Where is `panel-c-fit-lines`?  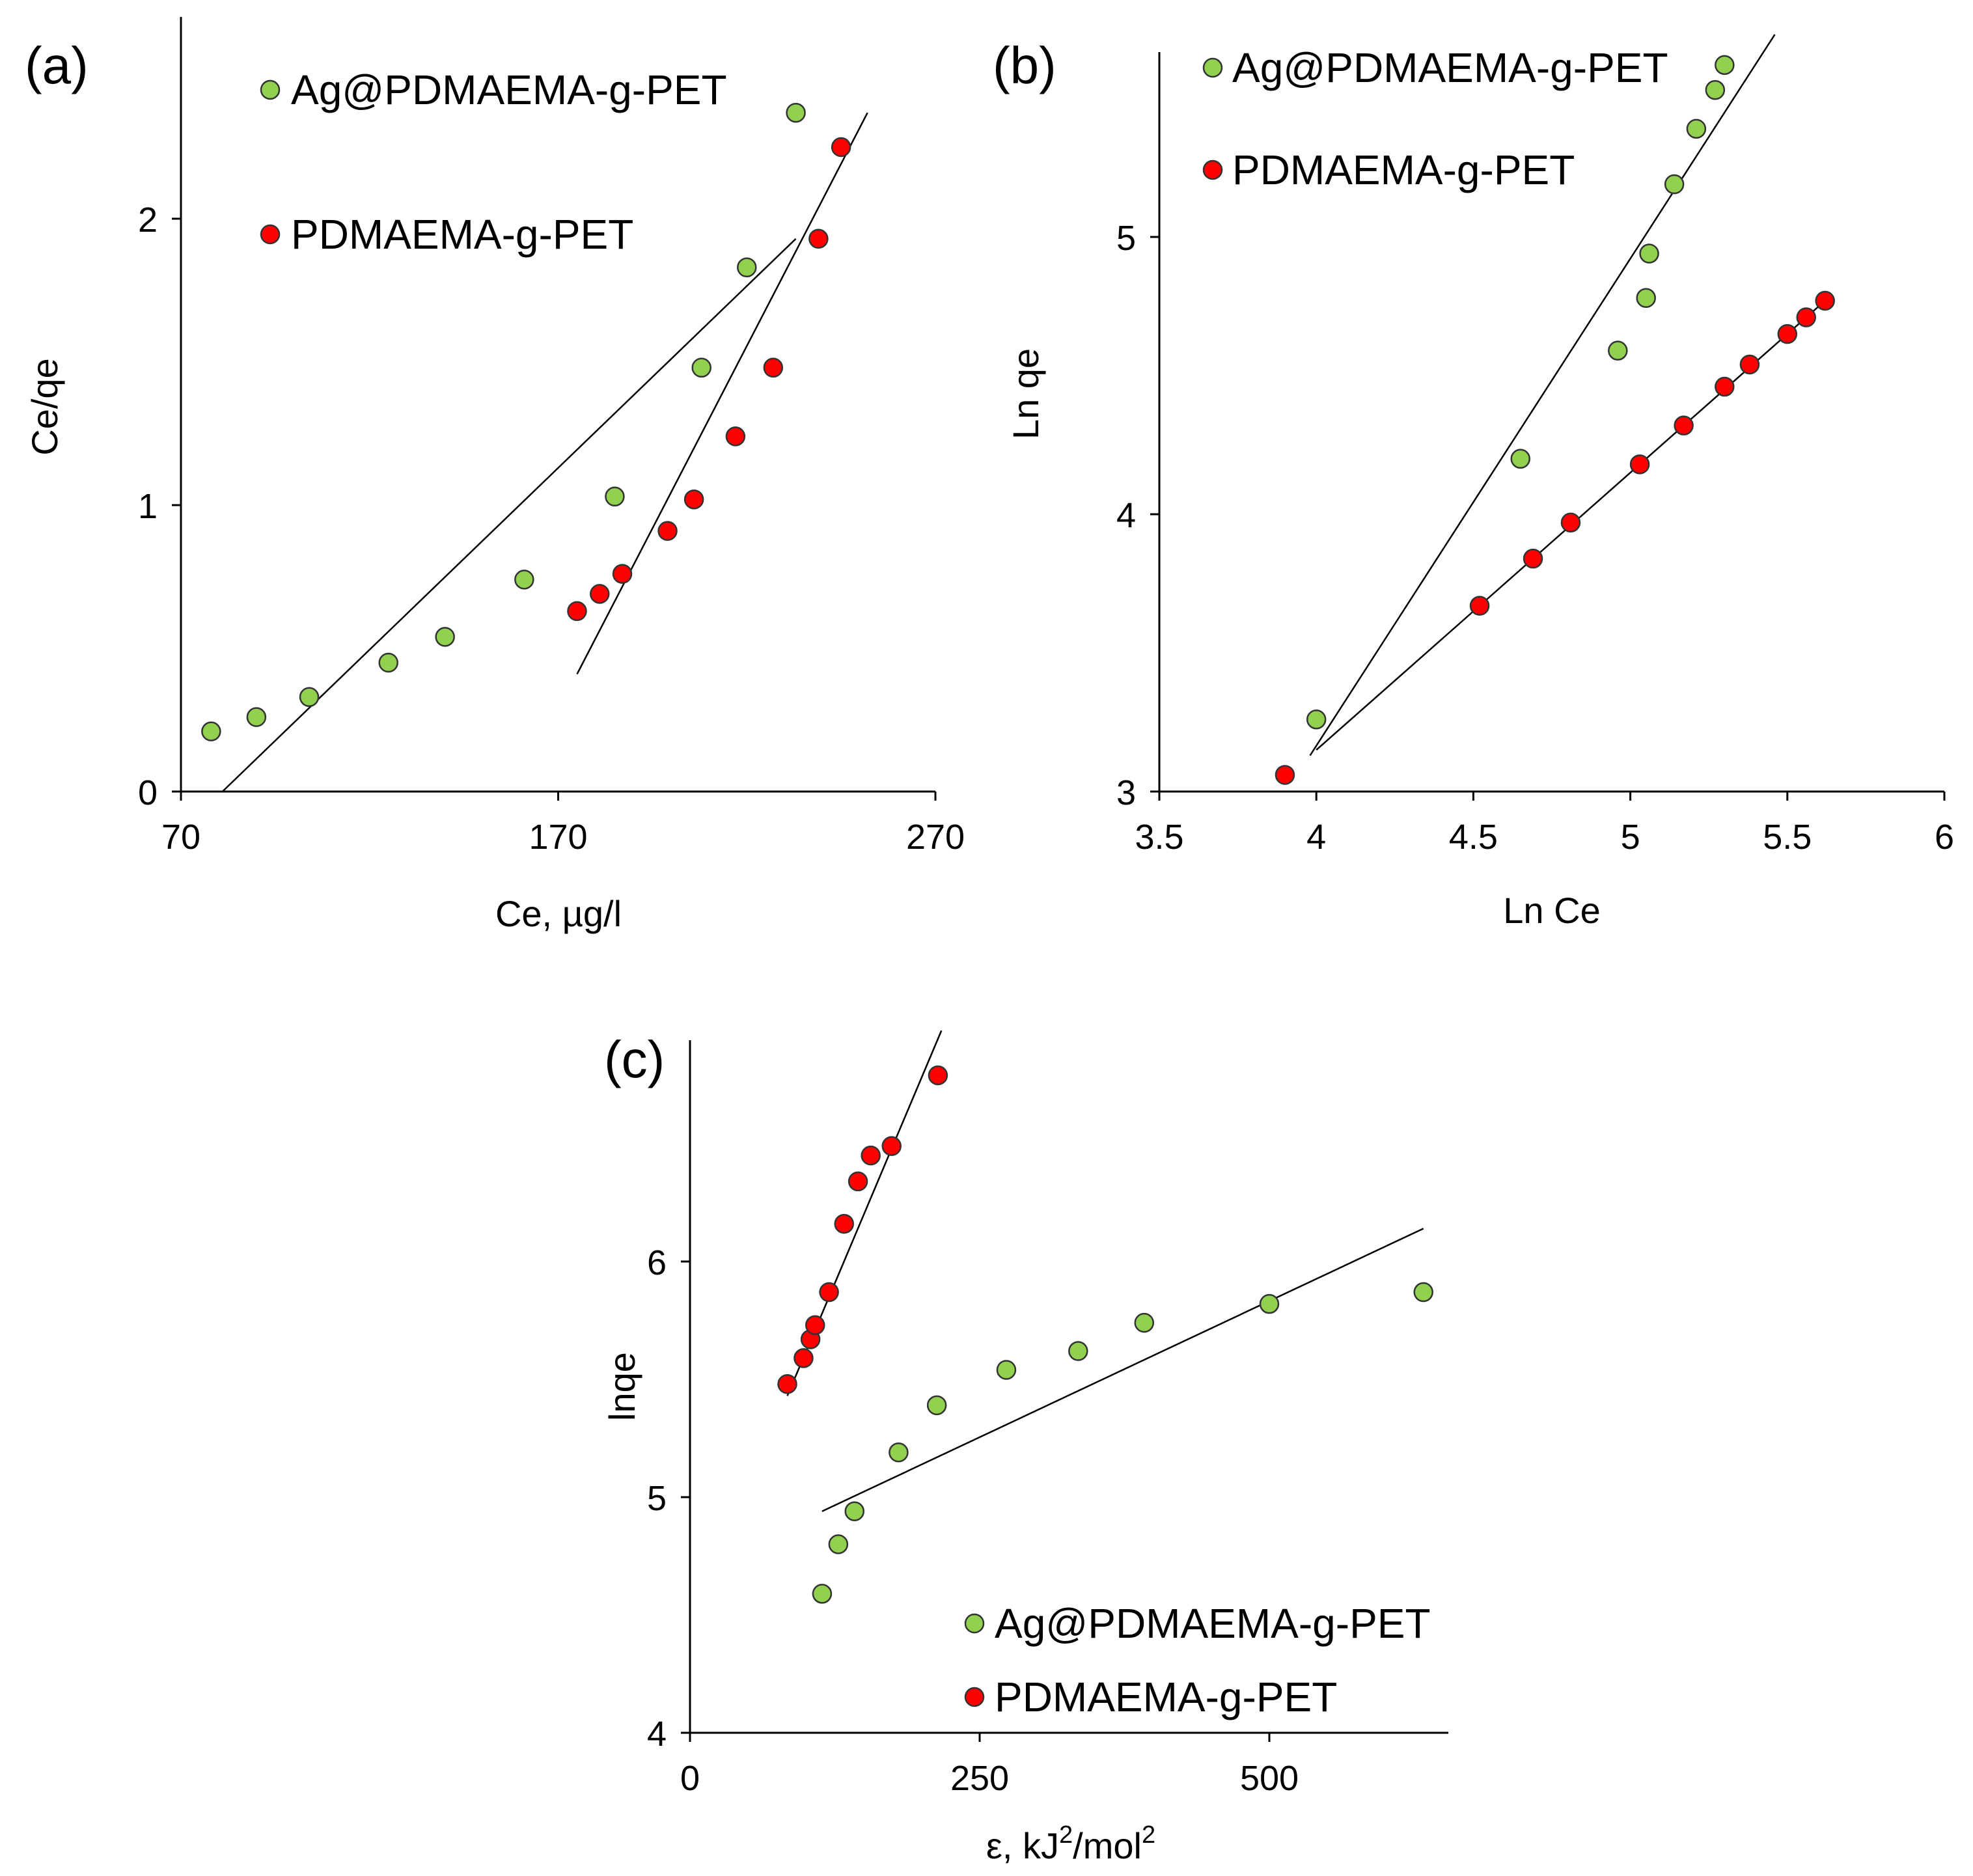
panel-c-fit-lines is located at coordinates (1105, 1271).